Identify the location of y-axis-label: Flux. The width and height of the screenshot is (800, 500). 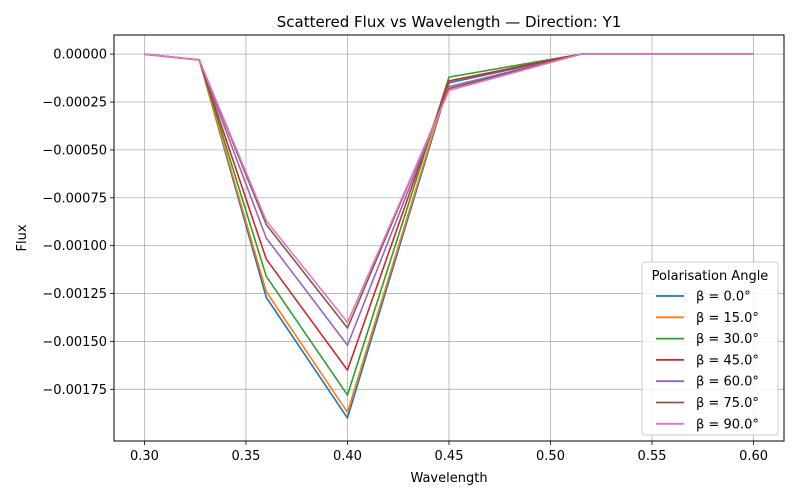
(22, 237).